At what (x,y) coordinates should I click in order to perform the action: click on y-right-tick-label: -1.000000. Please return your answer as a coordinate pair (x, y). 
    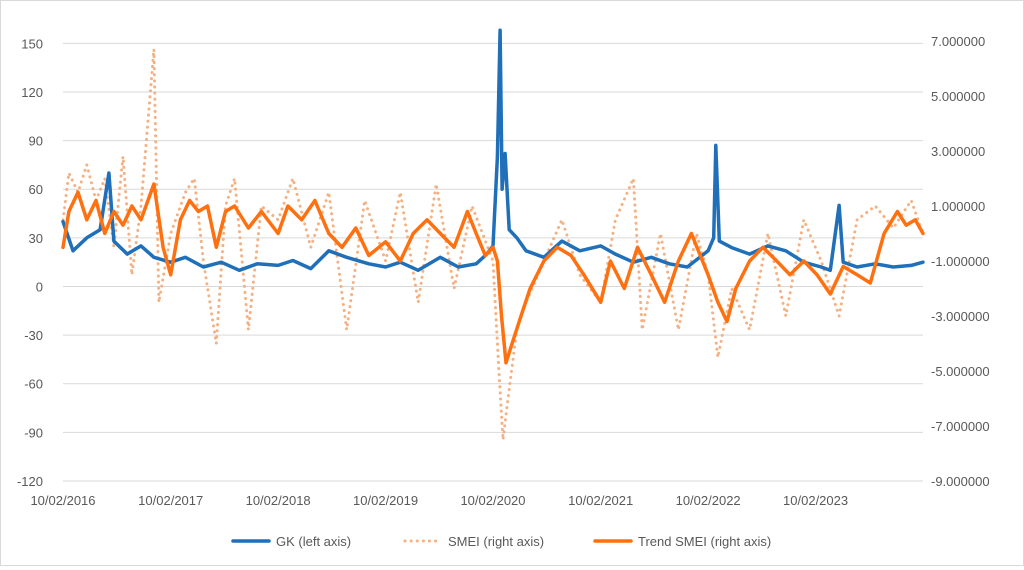
    Looking at the image, I should click on (960, 261).